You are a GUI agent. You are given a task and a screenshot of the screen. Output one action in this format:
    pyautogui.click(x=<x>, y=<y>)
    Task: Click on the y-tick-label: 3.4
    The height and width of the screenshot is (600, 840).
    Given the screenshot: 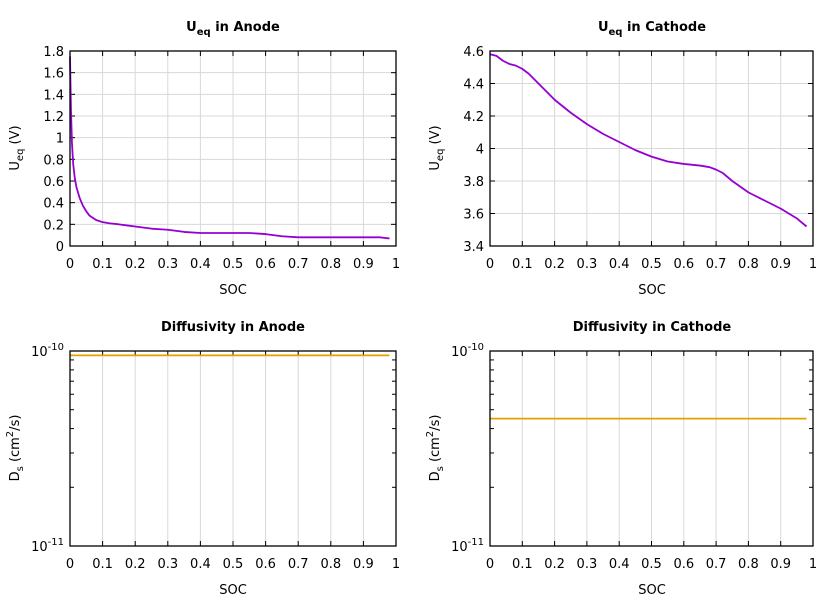 What is the action you would take?
    pyautogui.click(x=473, y=247)
    